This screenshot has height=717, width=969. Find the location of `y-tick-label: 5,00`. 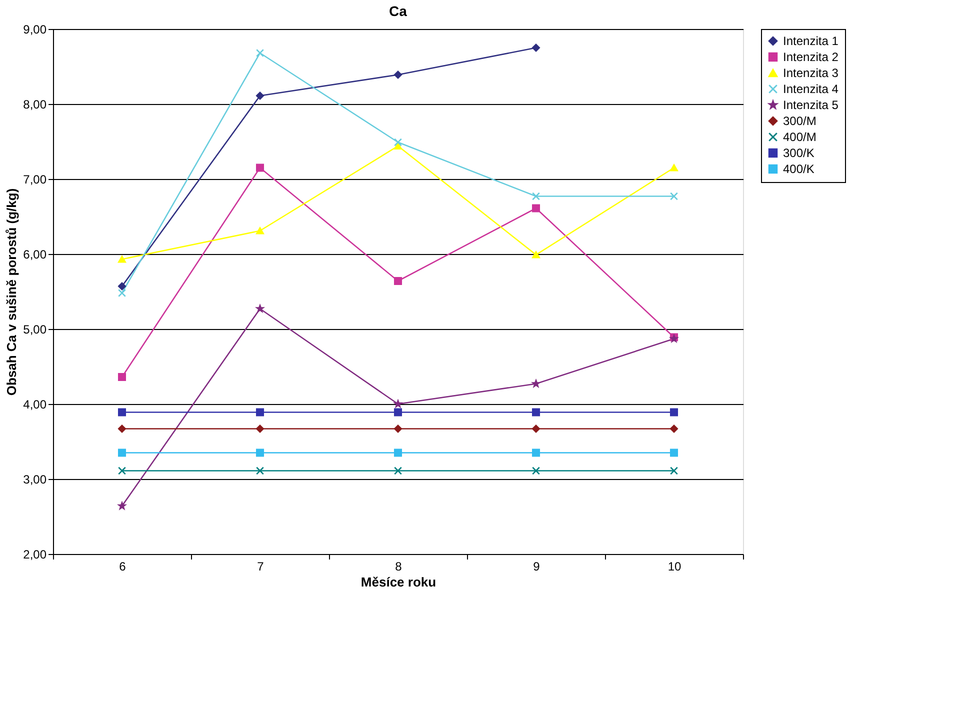

y-tick-label: 5,00 is located at coordinates (35, 329).